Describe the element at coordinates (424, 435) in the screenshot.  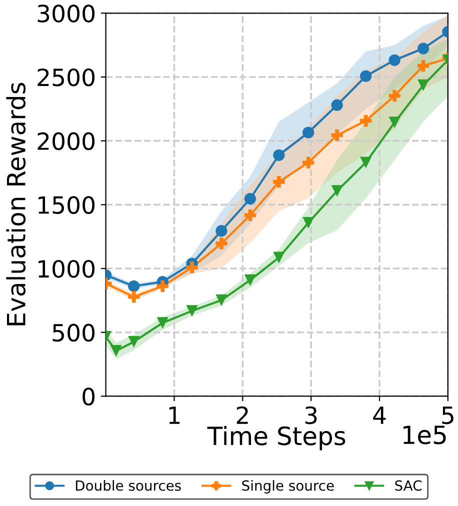
I see `text: 1e5` at that location.